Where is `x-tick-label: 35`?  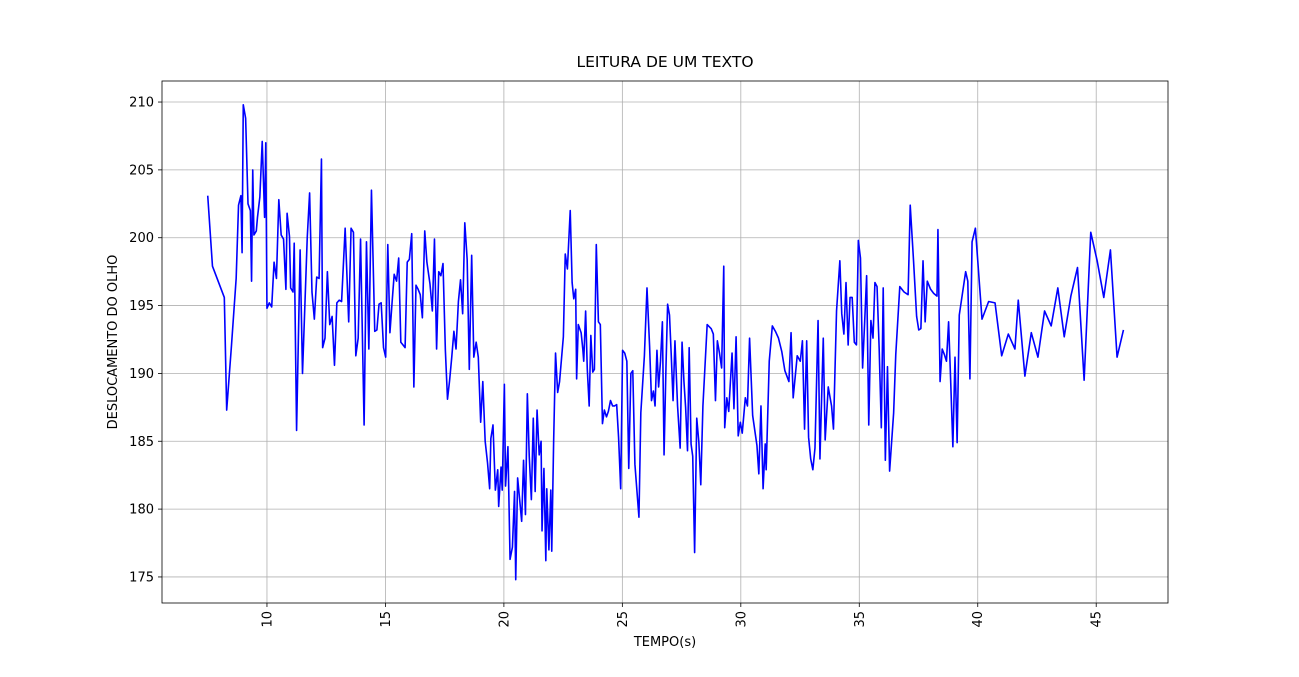 x-tick-label: 35 is located at coordinates (860, 619).